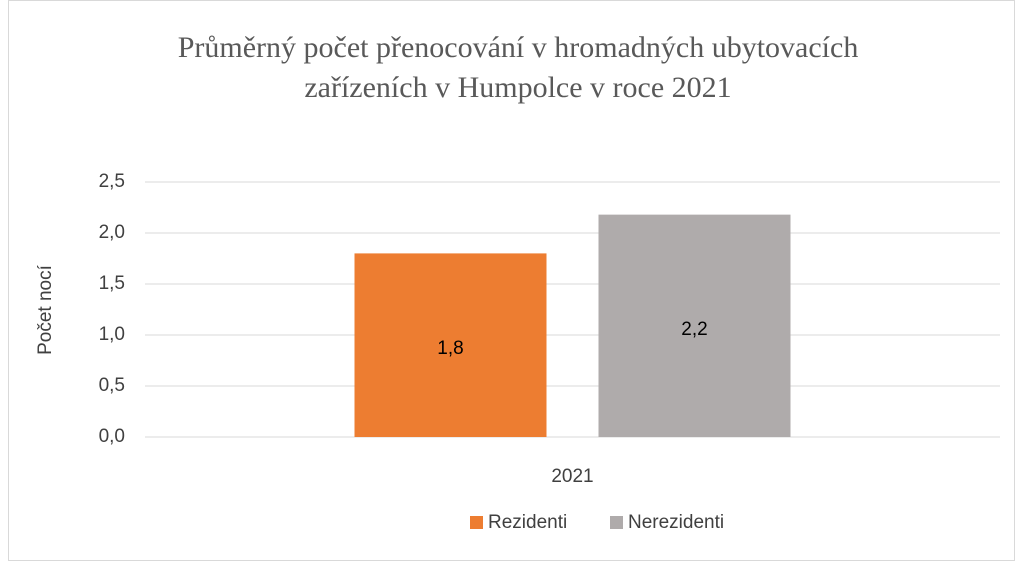 The width and height of the screenshot is (1016, 562). I want to click on legend-label: Nerezidenti, so click(676, 522).